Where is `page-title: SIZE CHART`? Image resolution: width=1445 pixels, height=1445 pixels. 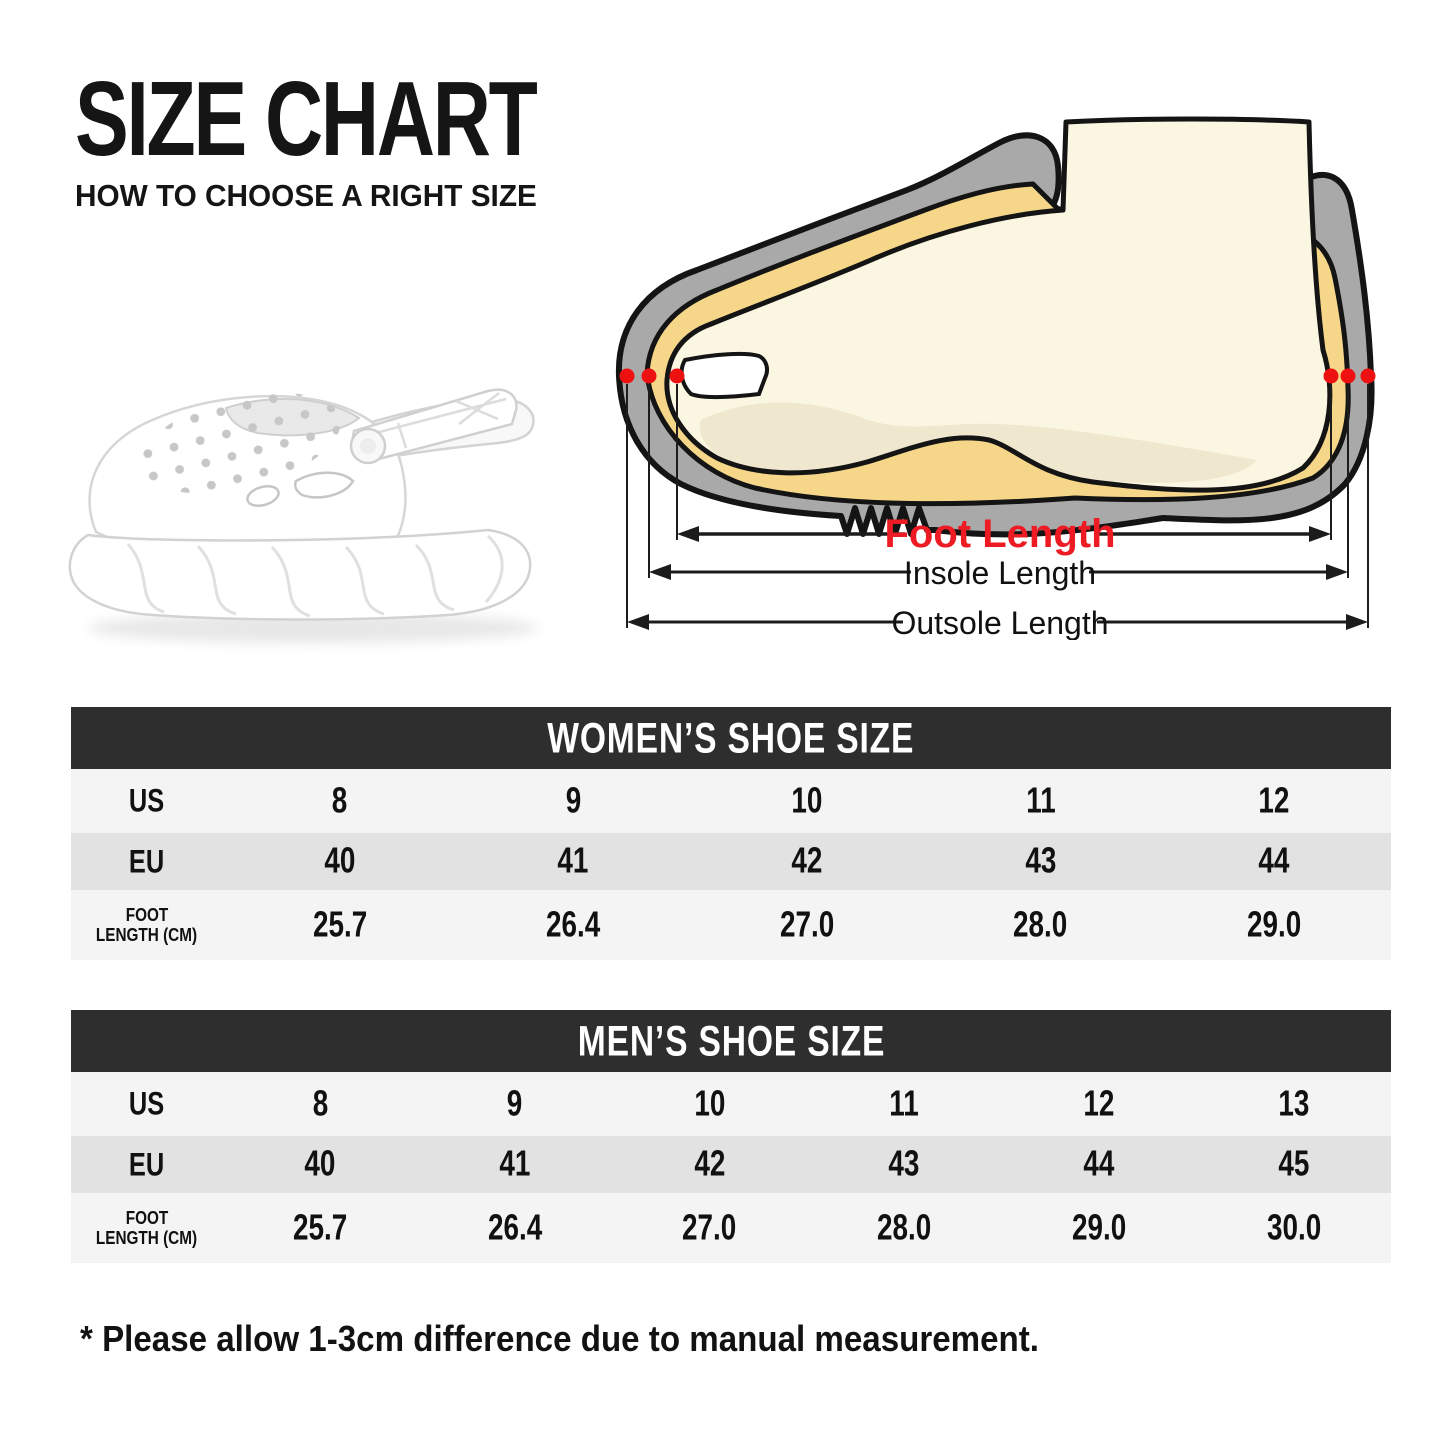 page-title: SIZE CHART is located at coordinates (306, 119).